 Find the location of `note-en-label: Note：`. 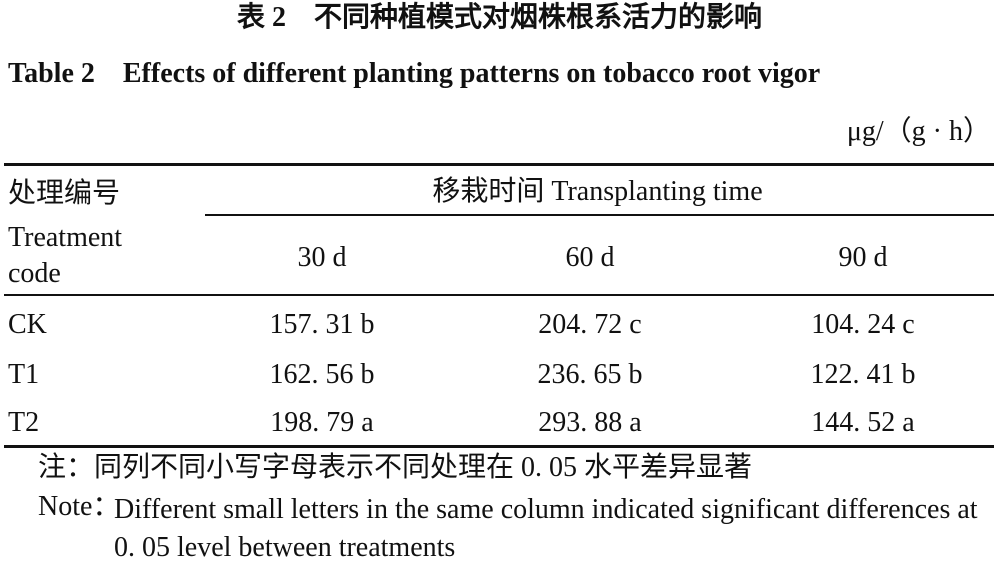

note-en-label: Note： is located at coordinates (79, 506).